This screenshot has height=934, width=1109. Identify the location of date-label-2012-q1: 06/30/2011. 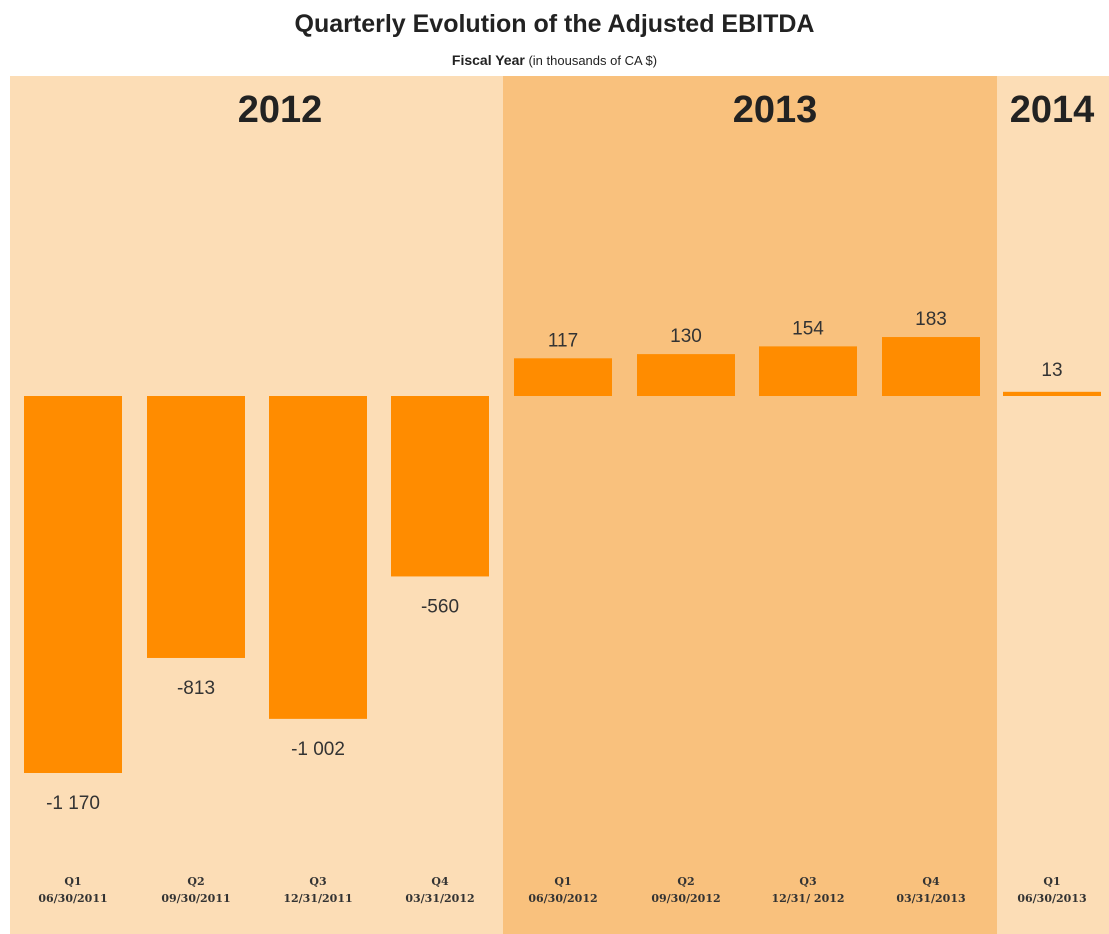
(72, 898).